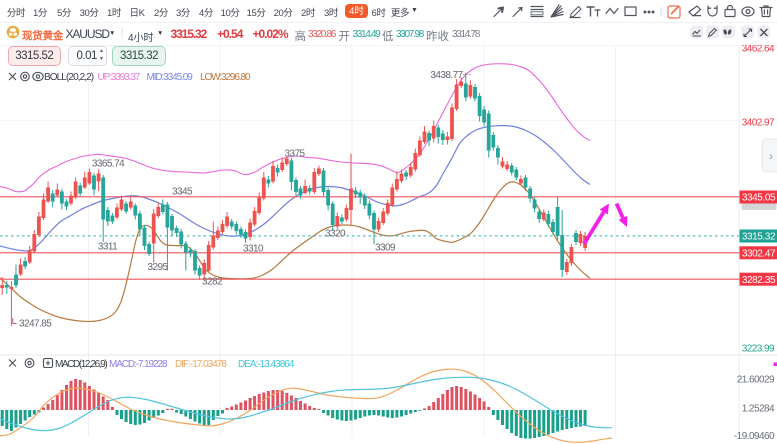 This screenshot has width=777, height=444. I want to click on svg-text: DEA:-13.43864, so click(266, 364).